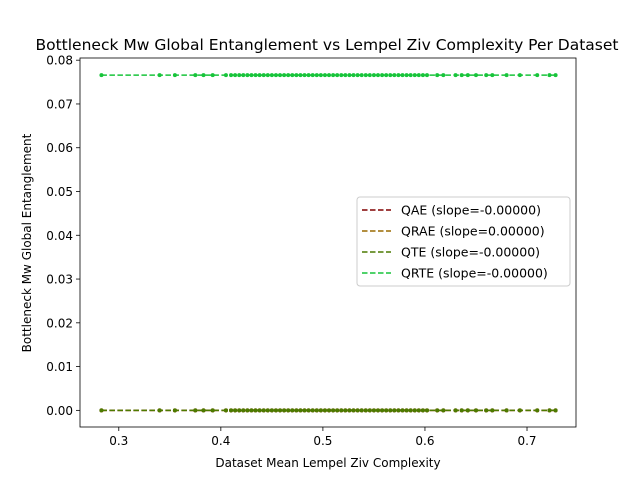  I want to click on legend-label: QTE (slope=-0.00000), so click(470, 252).